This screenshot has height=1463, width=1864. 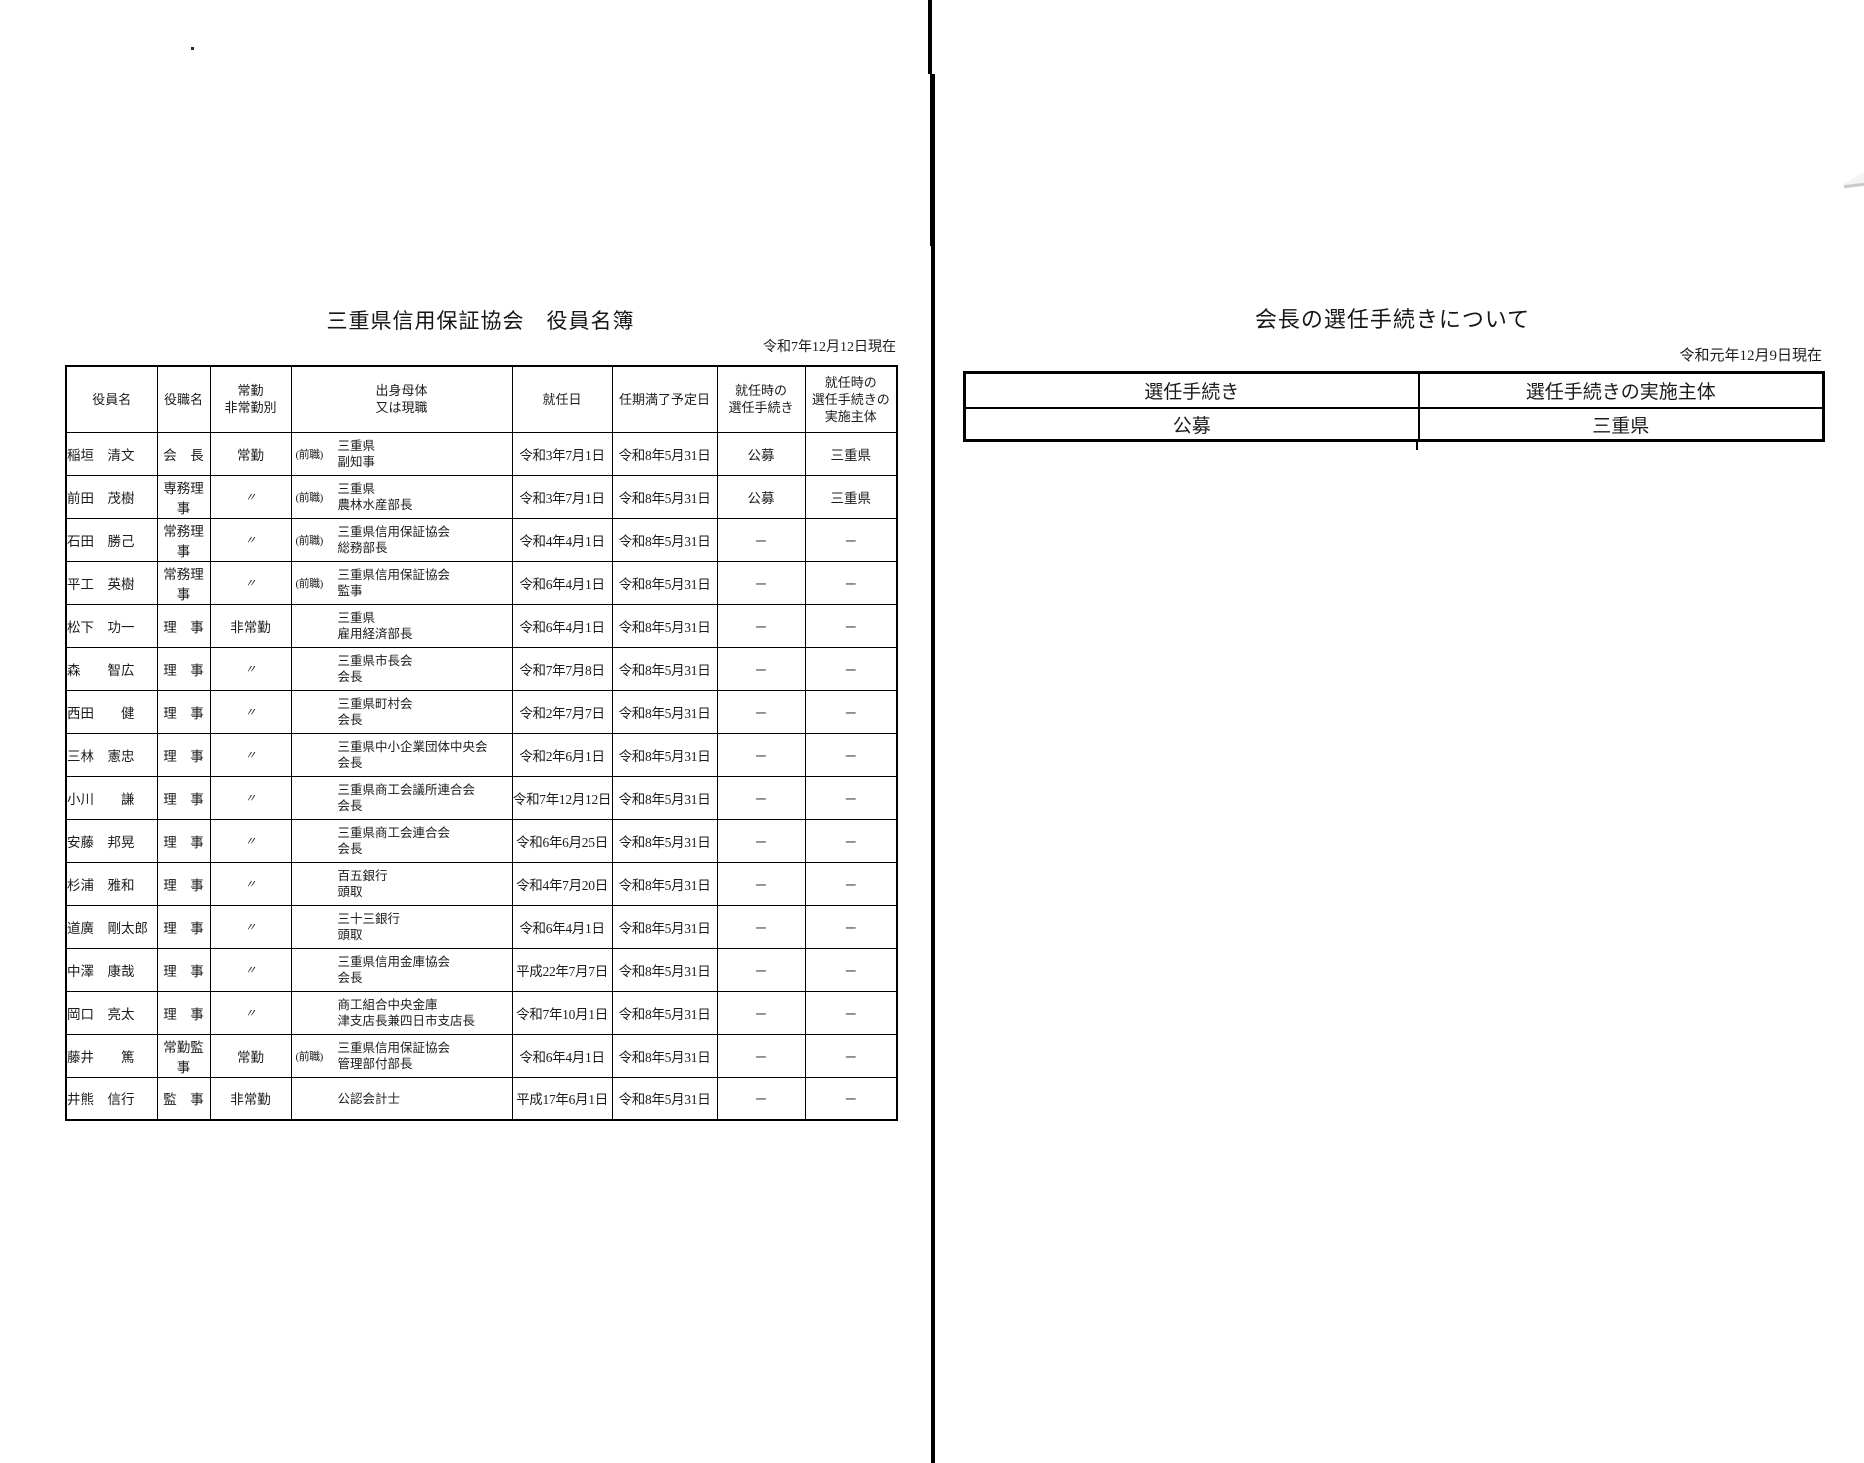 I want to click on appointment-date-cell: 平成17年6月1日, so click(x=562, y=1098).